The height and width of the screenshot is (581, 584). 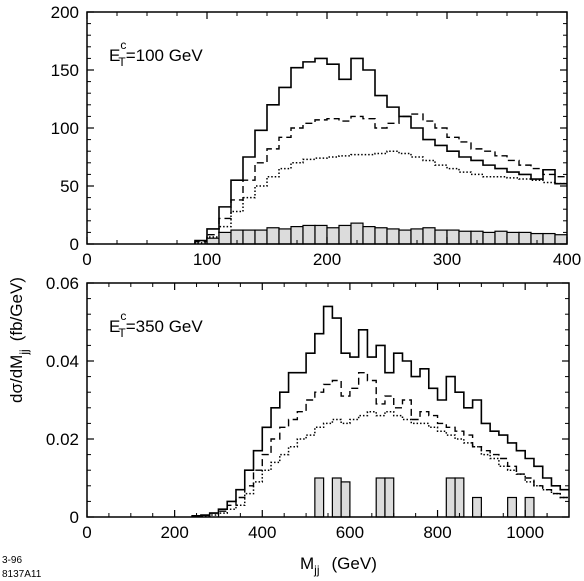 I want to click on y-tick-label: 150, so click(x=65, y=70).